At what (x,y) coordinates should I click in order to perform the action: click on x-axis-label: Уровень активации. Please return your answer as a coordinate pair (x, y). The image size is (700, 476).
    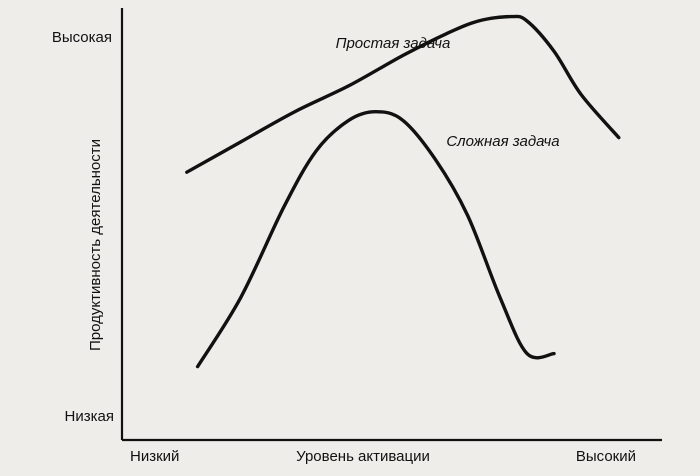
    Looking at the image, I should click on (363, 456).